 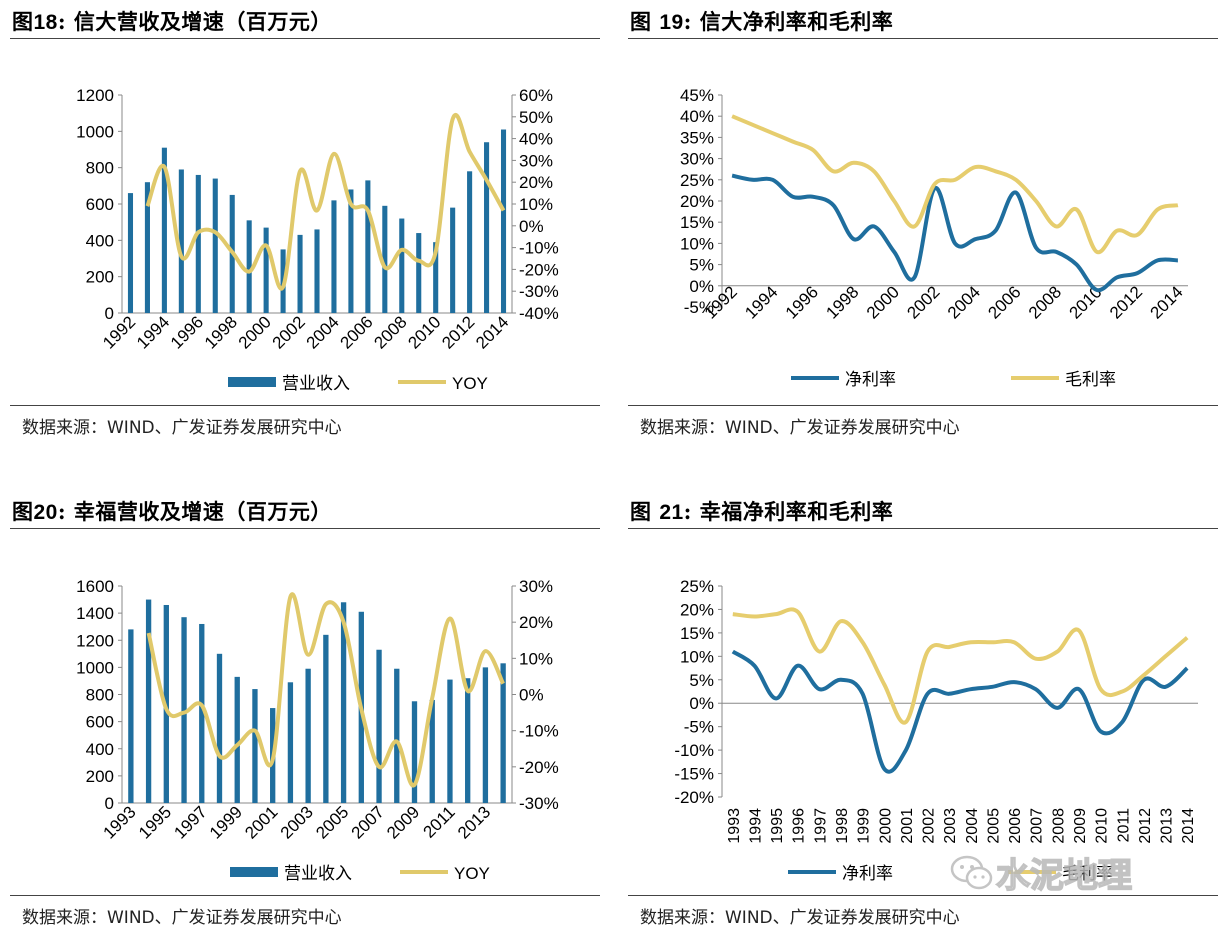 I want to click on left-tick-label: 200, so click(x=100, y=776).